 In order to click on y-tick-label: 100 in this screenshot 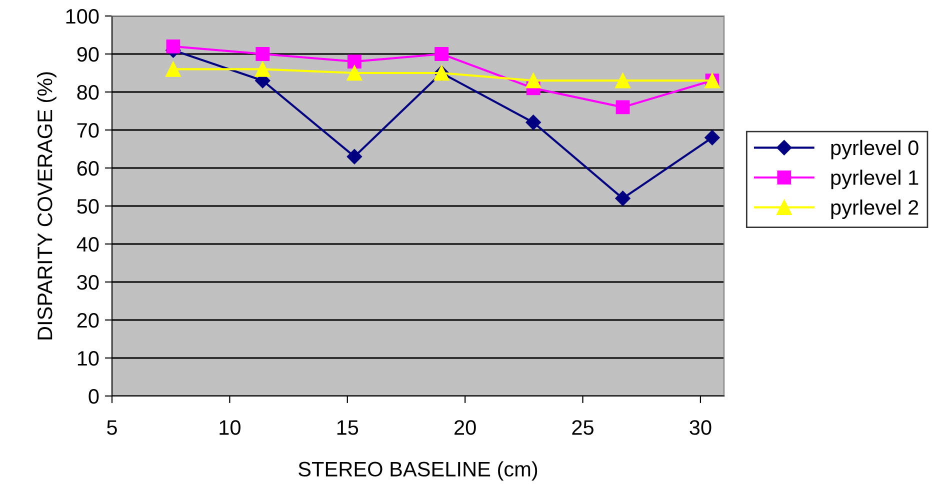, I will do `click(82, 16)`.